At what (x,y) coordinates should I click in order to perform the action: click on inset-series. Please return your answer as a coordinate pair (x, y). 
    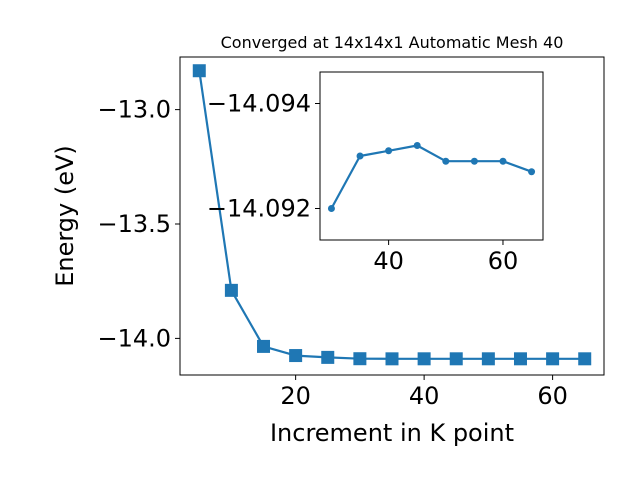
    Looking at the image, I should click on (431, 177).